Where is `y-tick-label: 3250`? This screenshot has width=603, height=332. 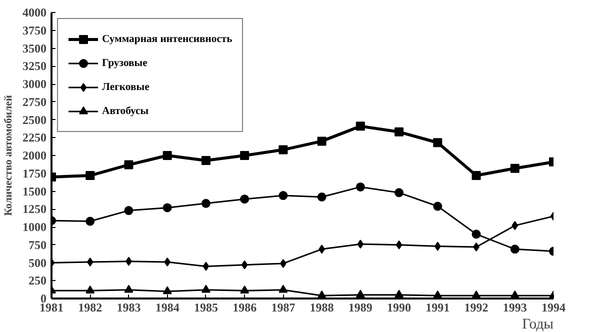 y-tick-label: 3250 is located at coordinates (34, 66).